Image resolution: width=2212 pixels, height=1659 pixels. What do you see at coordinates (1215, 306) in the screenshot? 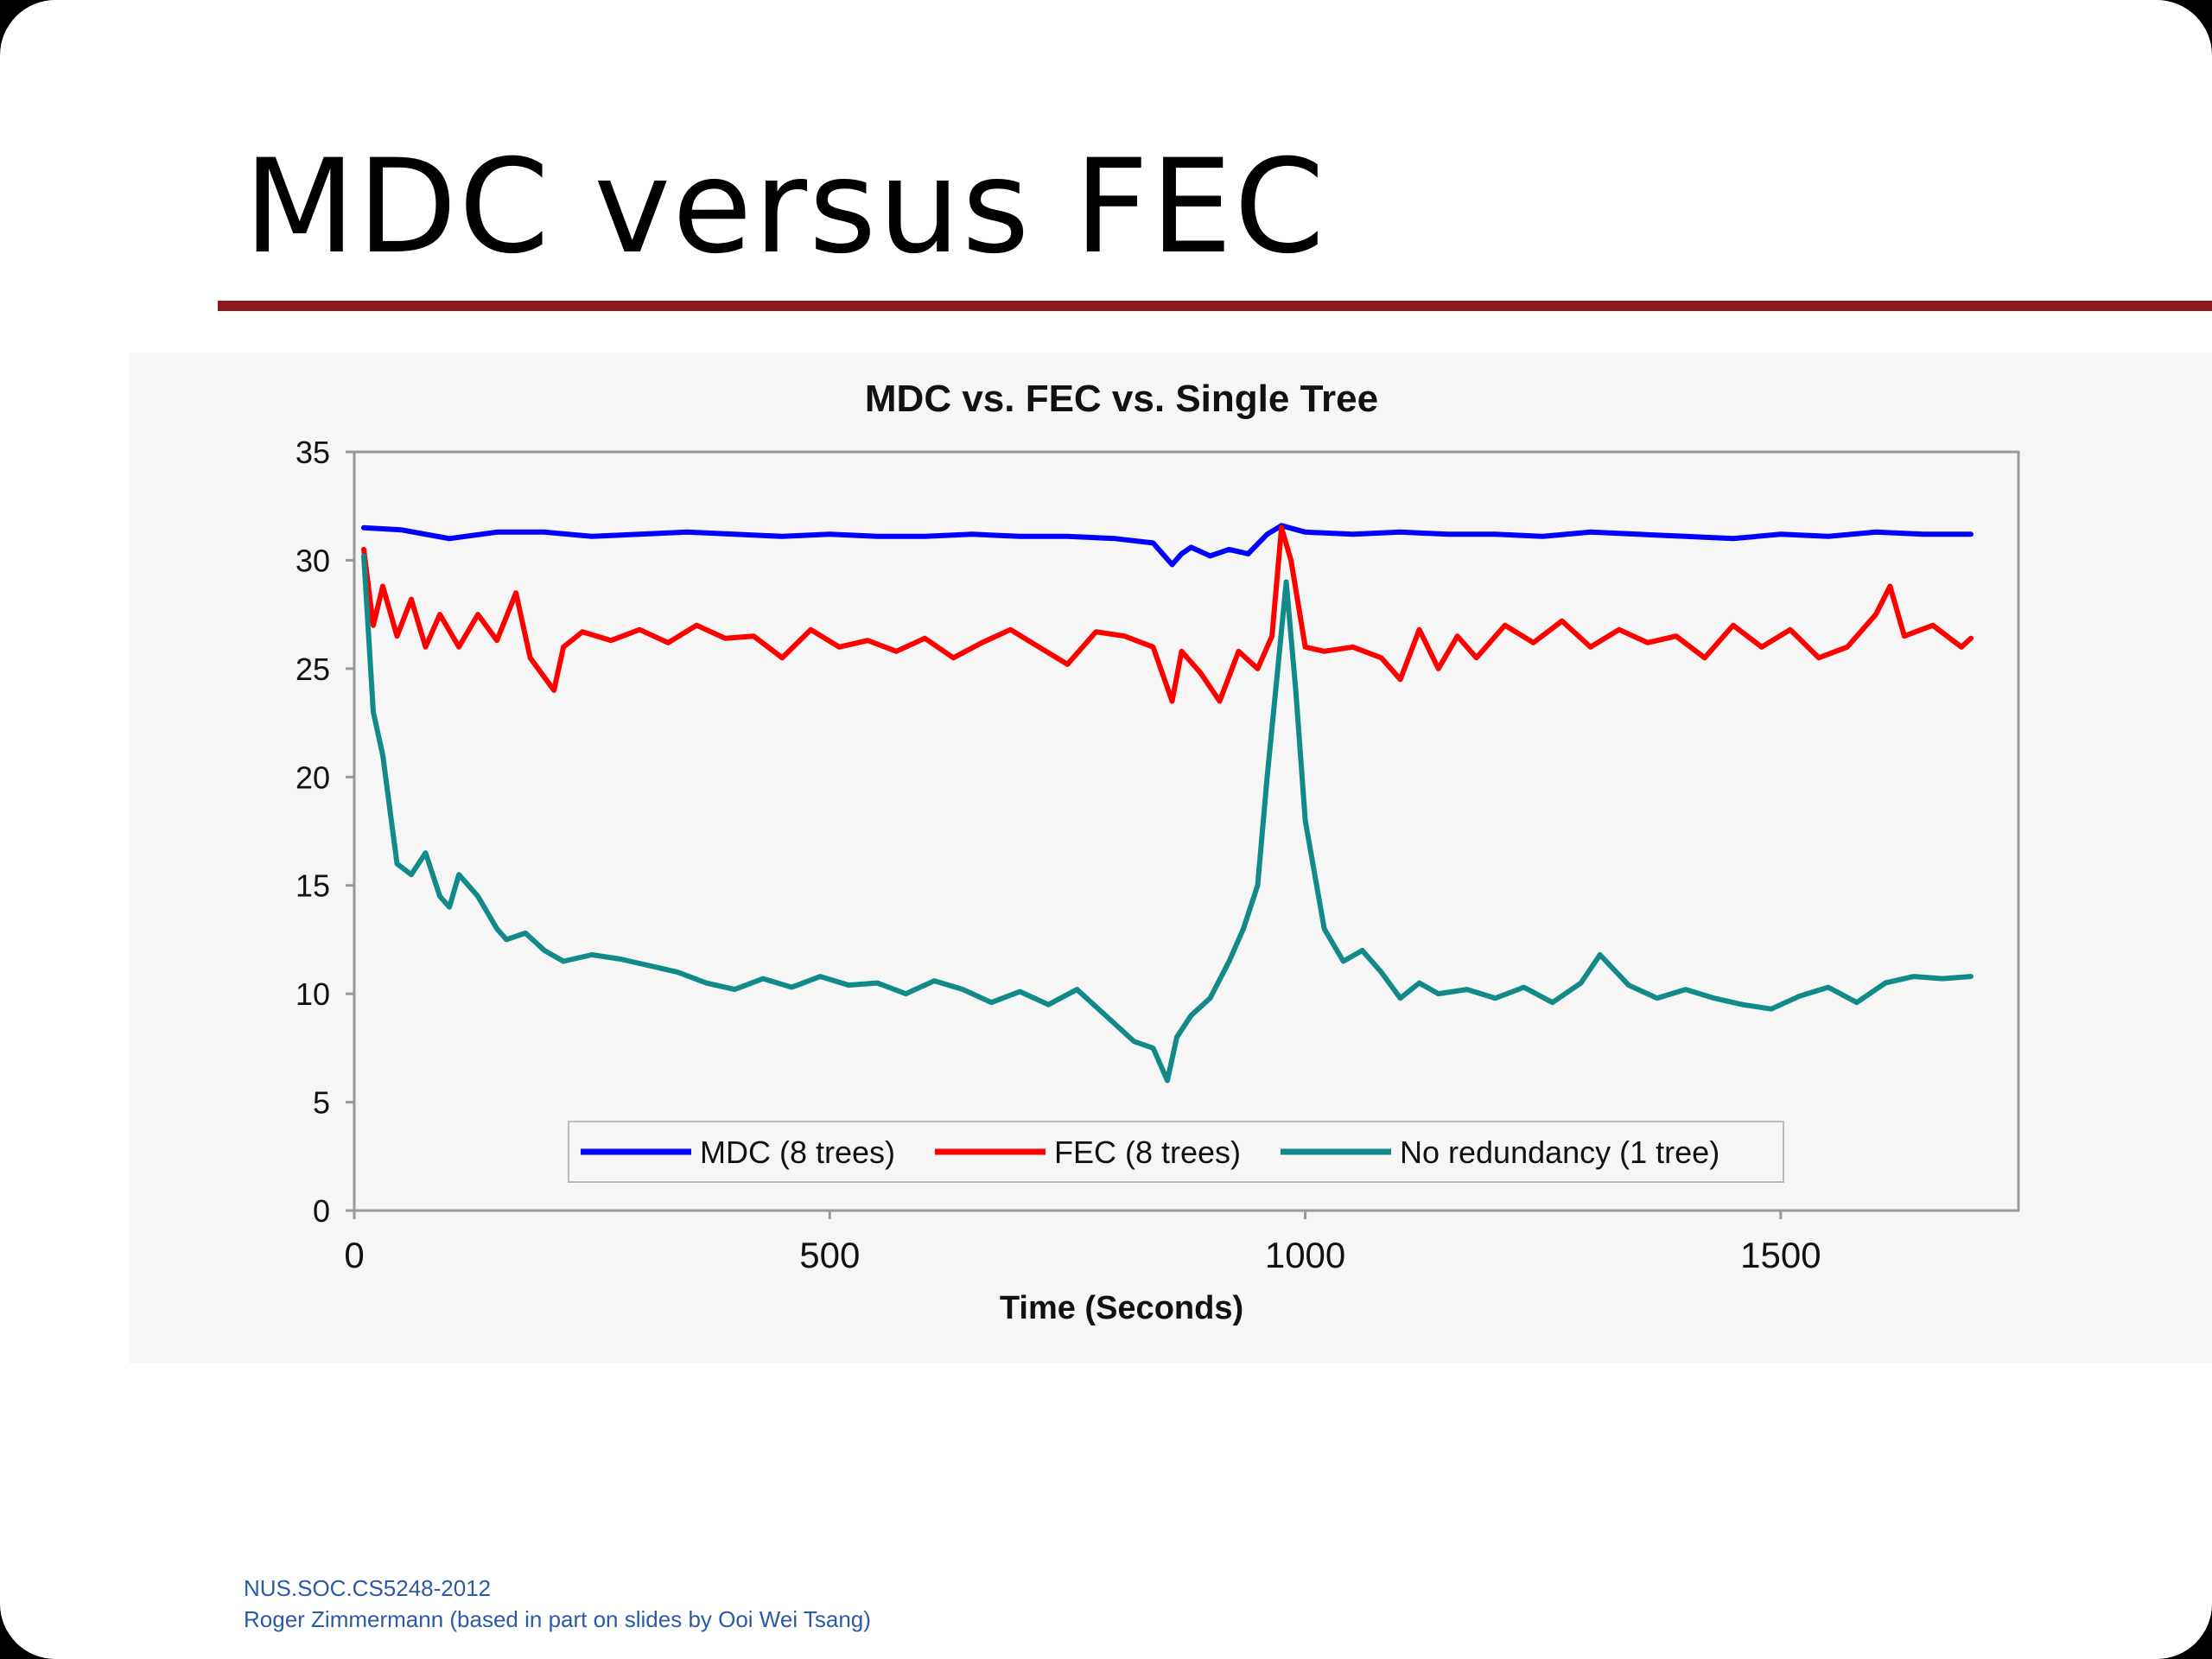
I see `title-rule` at bounding box center [1215, 306].